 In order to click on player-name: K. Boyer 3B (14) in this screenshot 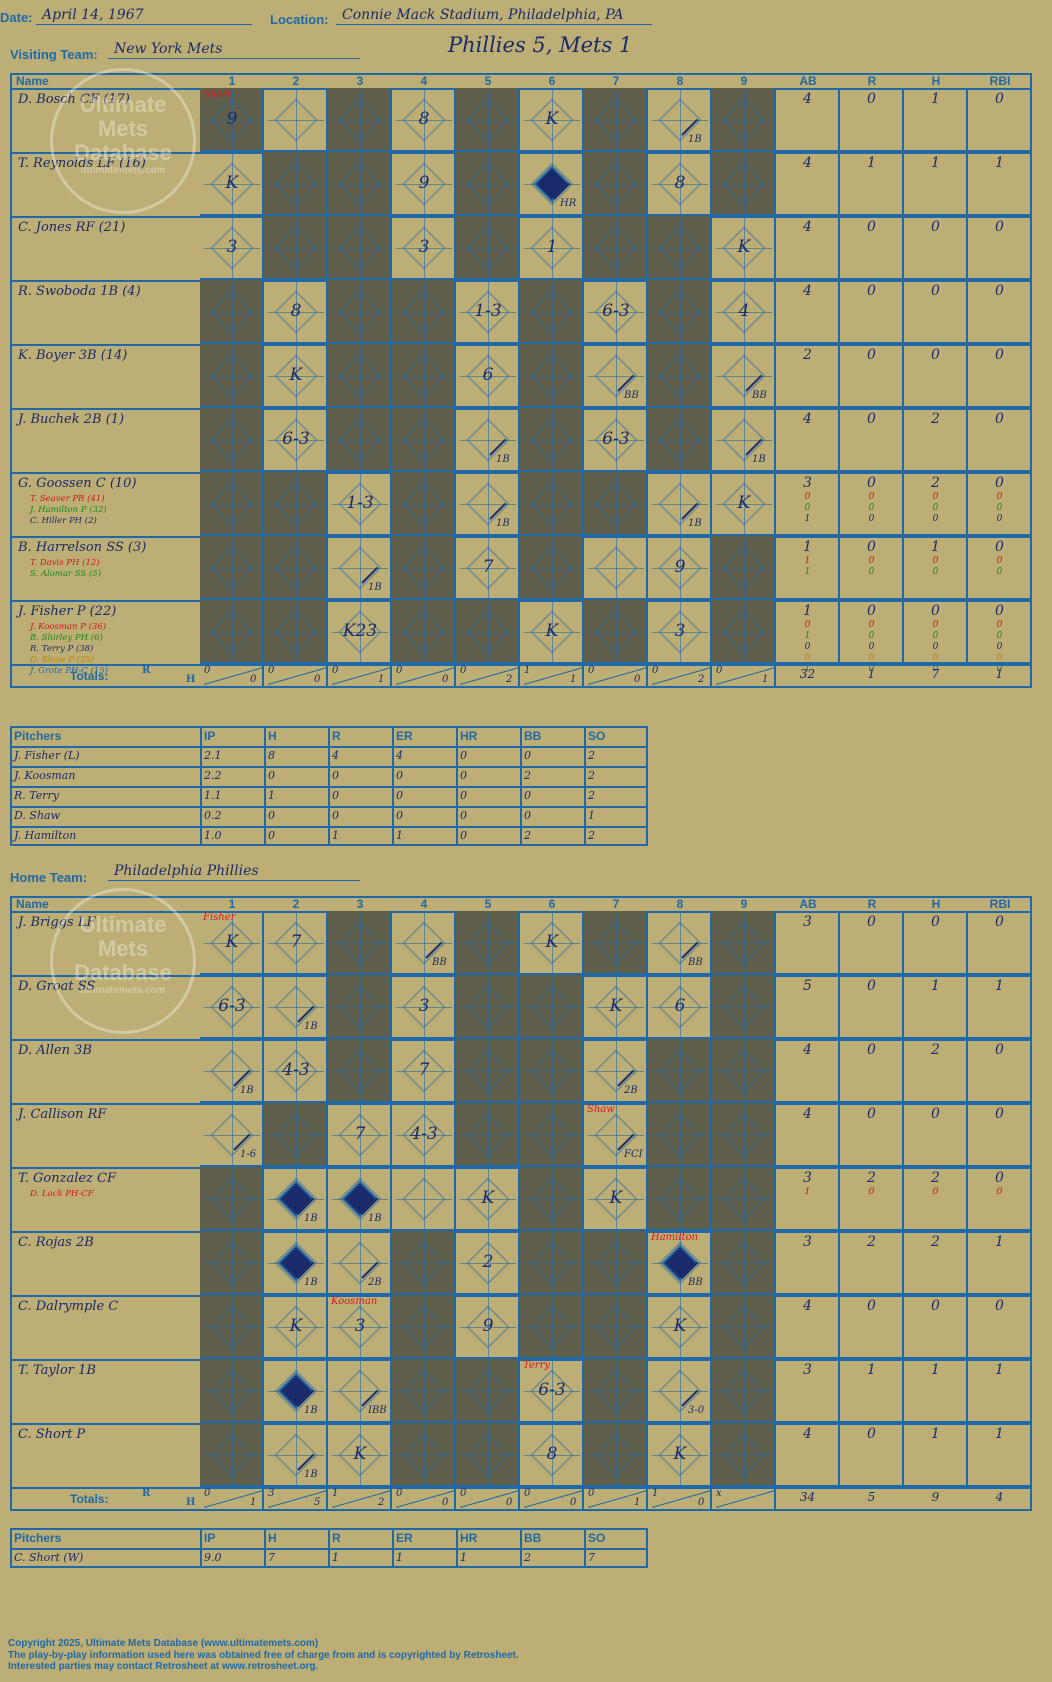, I will do `click(73, 355)`.